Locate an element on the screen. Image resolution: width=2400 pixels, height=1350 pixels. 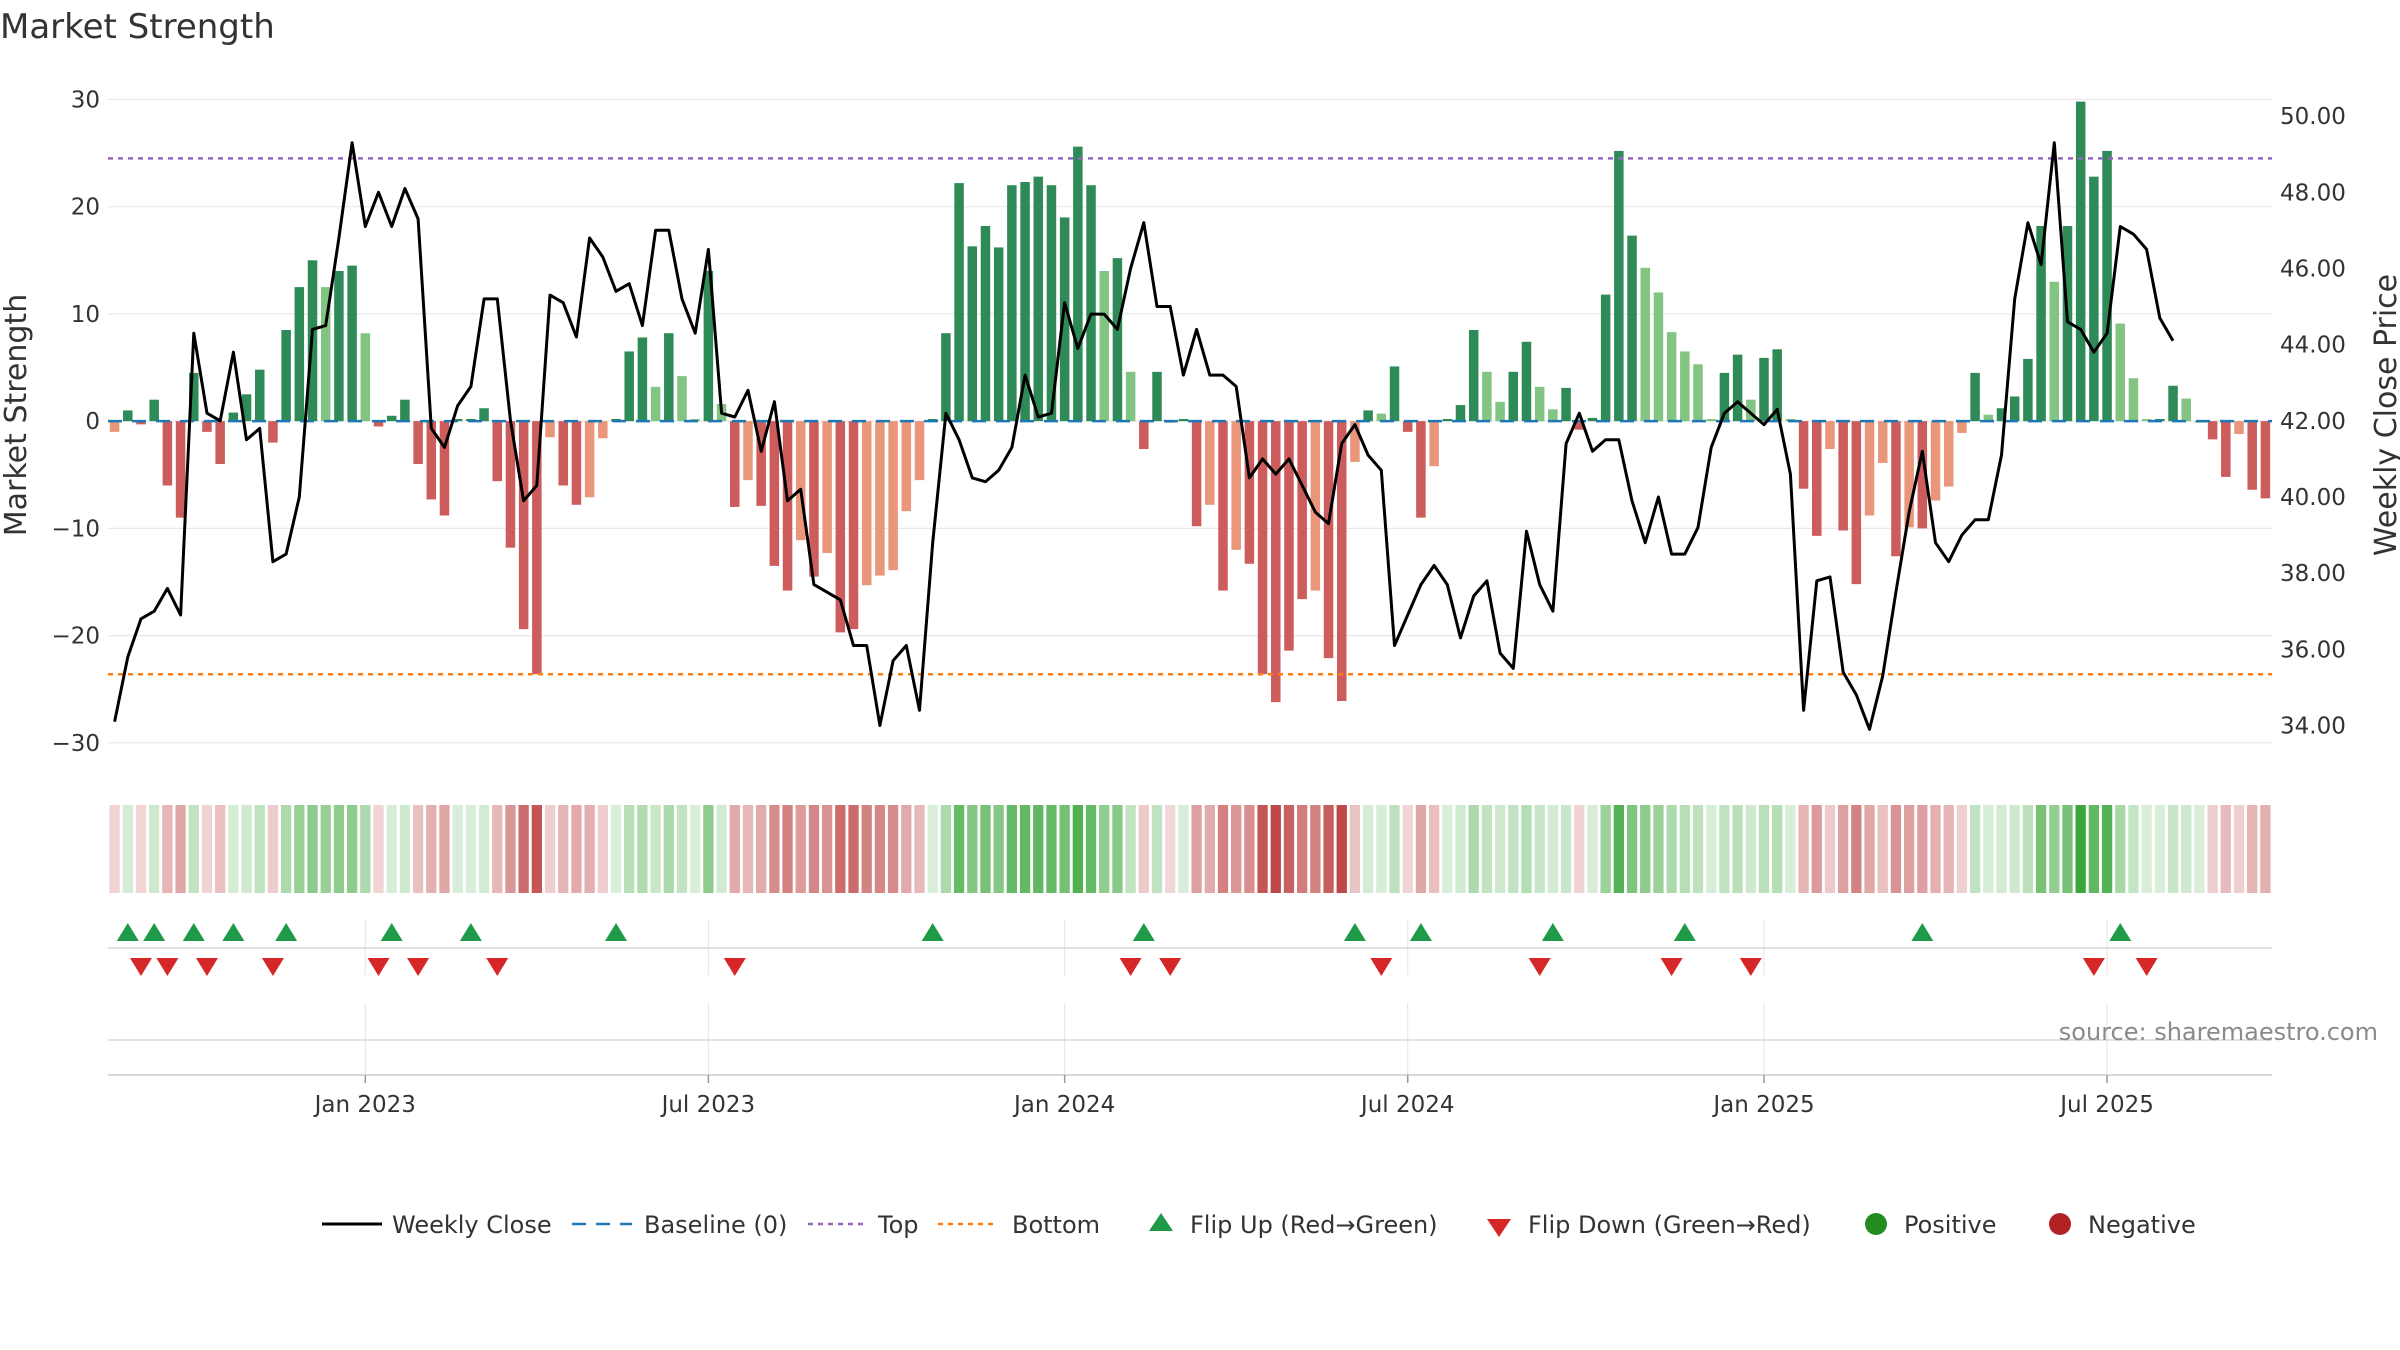
source-credit: source: sharemaestro.com is located at coordinates (2218, 1032).